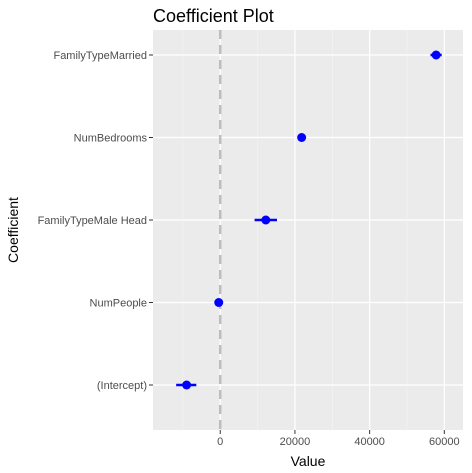 The width and height of the screenshot is (472, 473). What do you see at coordinates (308, 461) in the screenshot?
I see `x-axis-title: Value` at bounding box center [308, 461].